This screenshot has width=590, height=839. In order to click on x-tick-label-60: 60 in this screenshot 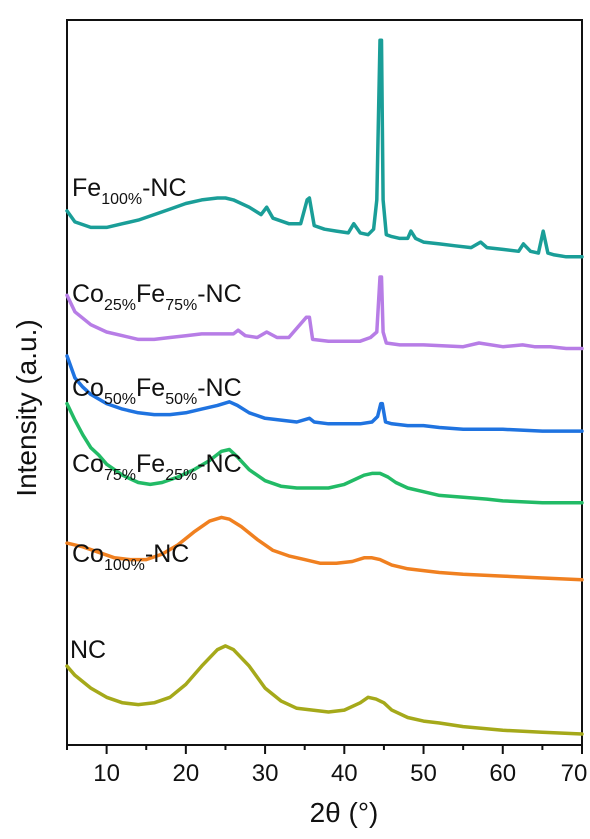, I will do `click(502, 773)`.